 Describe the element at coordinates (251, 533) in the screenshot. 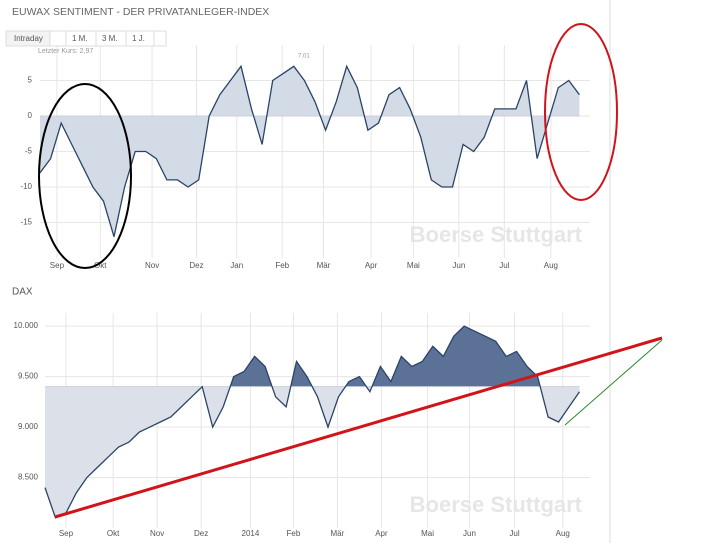

I see `x-tick-label: 2014` at that location.